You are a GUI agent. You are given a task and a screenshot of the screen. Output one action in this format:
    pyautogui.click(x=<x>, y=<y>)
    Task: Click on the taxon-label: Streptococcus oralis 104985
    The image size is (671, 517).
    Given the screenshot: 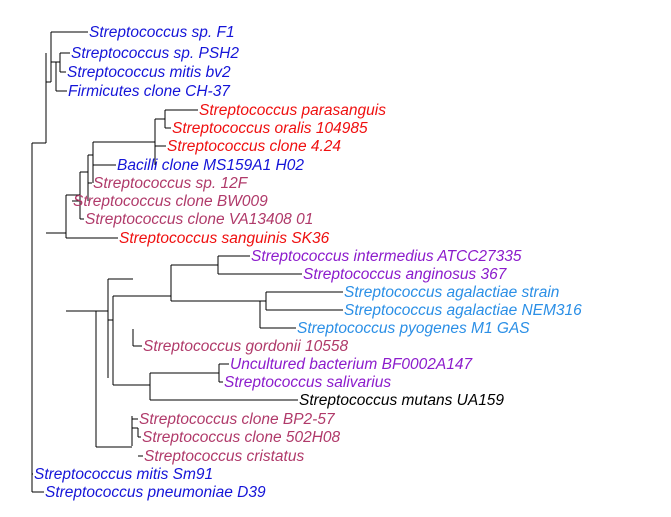 What is the action you would take?
    pyautogui.click(x=270, y=128)
    